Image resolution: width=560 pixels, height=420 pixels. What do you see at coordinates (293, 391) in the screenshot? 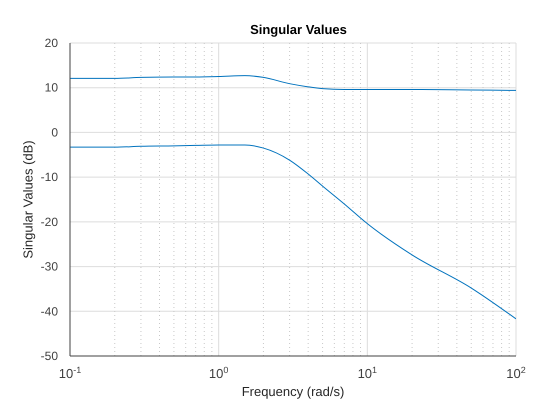
I see `x-axis-title: Frequency (rad/s)` at bounding box center [293, 391].